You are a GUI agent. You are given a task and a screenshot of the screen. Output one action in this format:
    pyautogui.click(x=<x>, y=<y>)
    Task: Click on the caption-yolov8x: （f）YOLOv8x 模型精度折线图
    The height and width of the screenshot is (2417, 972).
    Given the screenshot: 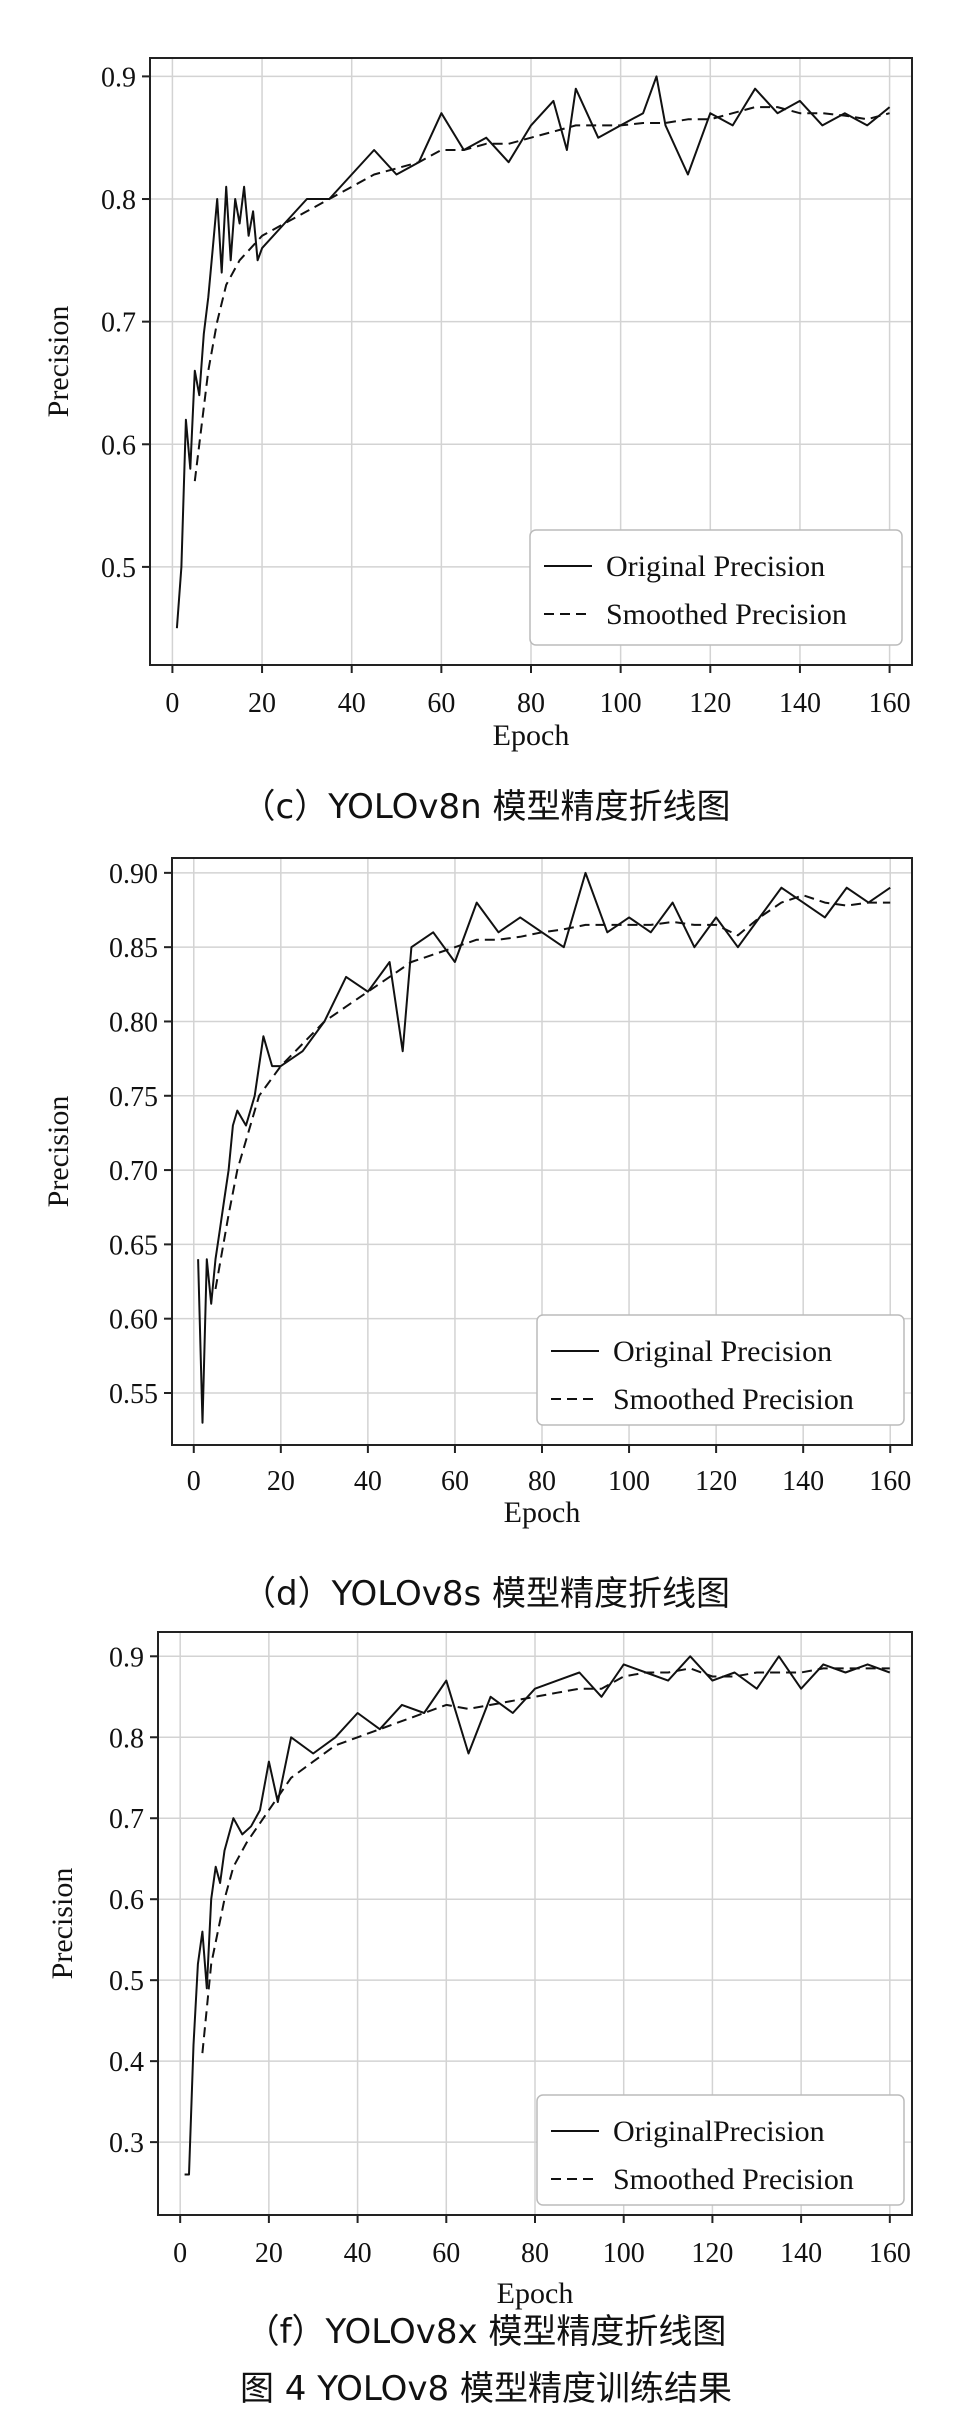 What is the action you would take?
    pyautogui.click(x=486, y=2332)
    